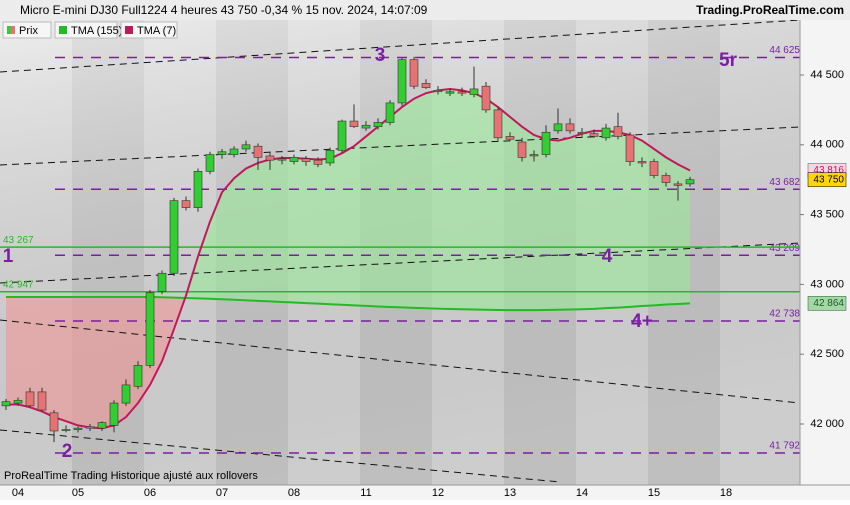 This screenshot has width=850, height=505. Describe the element at coordinates (827, 354) in the screenshot. I see `y-tick-label: 42 500` at that location.